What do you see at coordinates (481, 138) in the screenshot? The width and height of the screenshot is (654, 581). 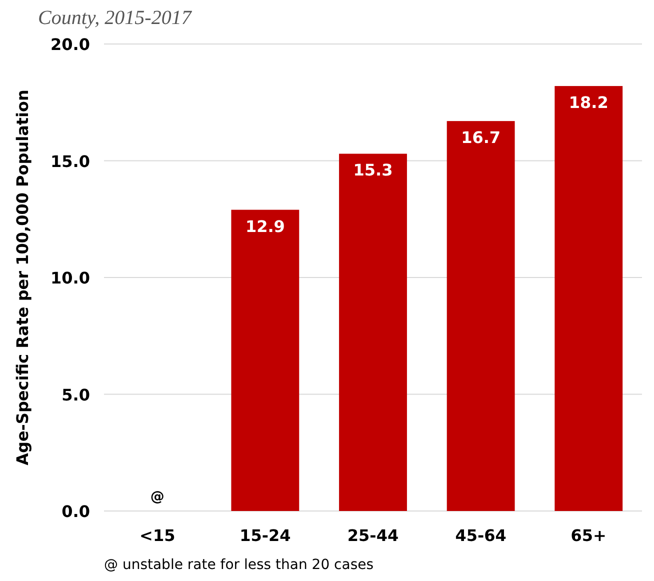 I see `data-label: 16.7` at bounding box center [481, 138].